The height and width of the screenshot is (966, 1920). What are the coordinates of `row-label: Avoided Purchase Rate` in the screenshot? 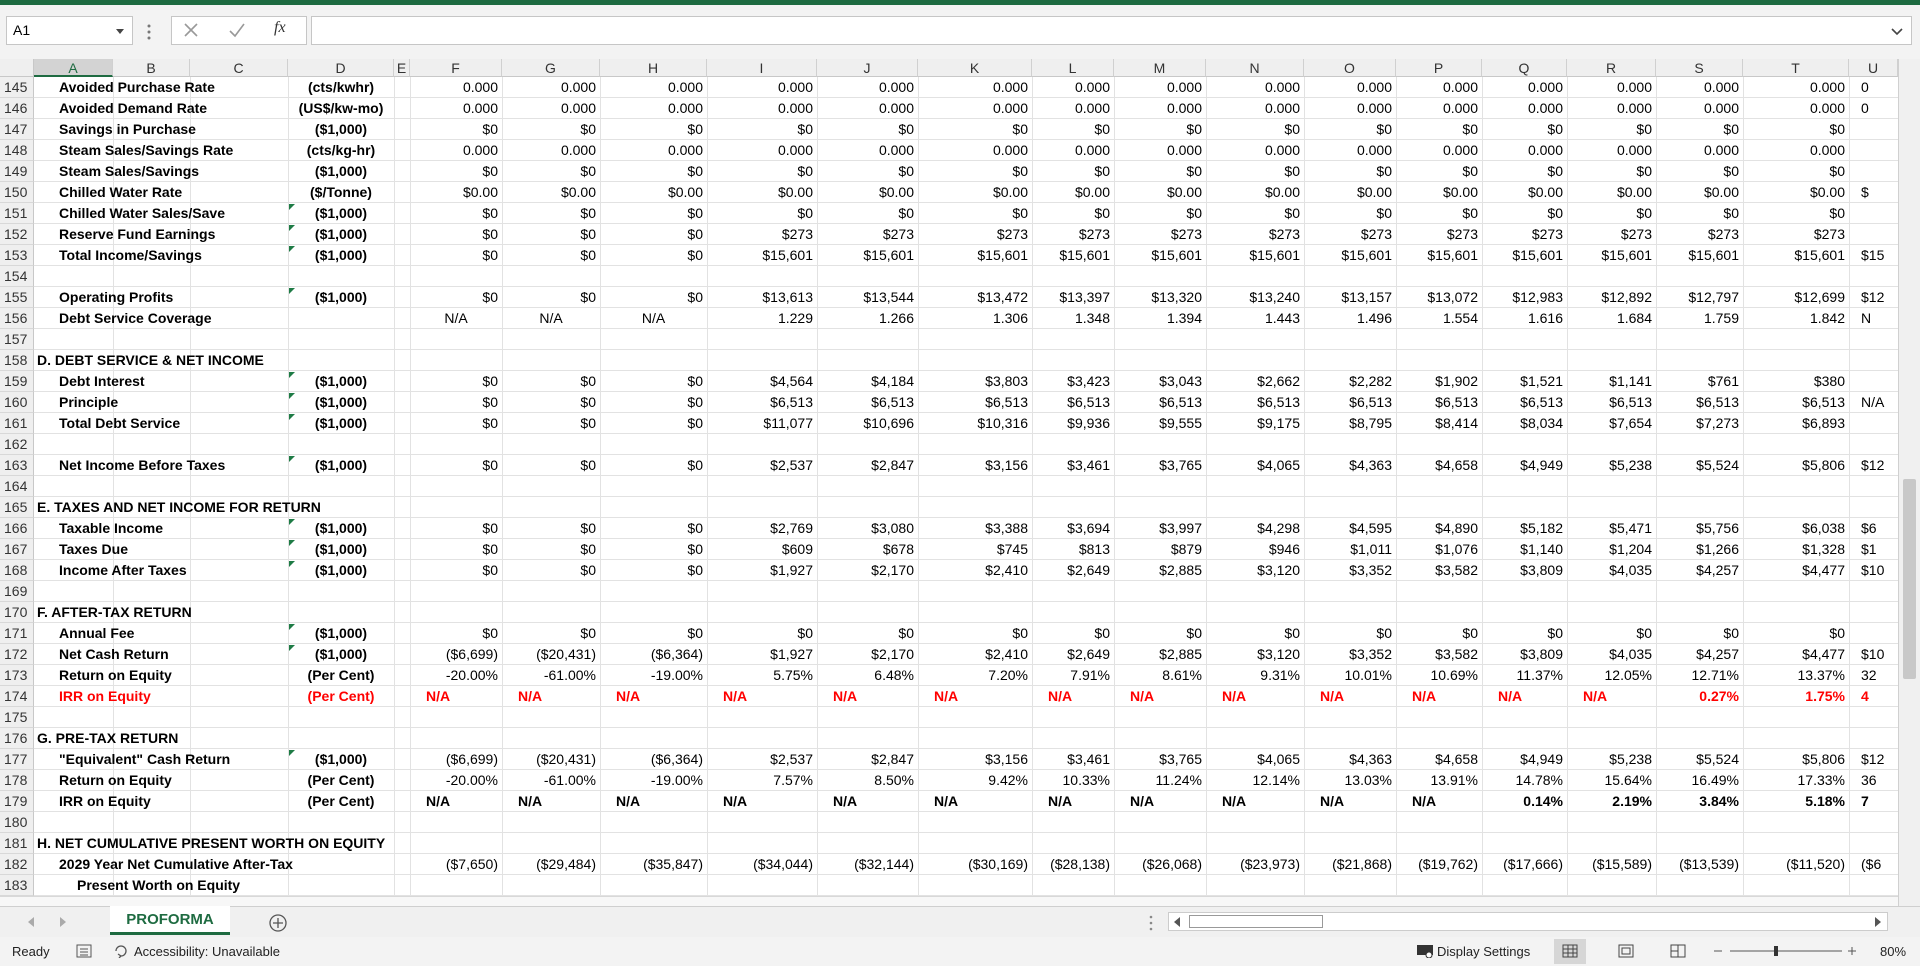 It's located at (137, 87).